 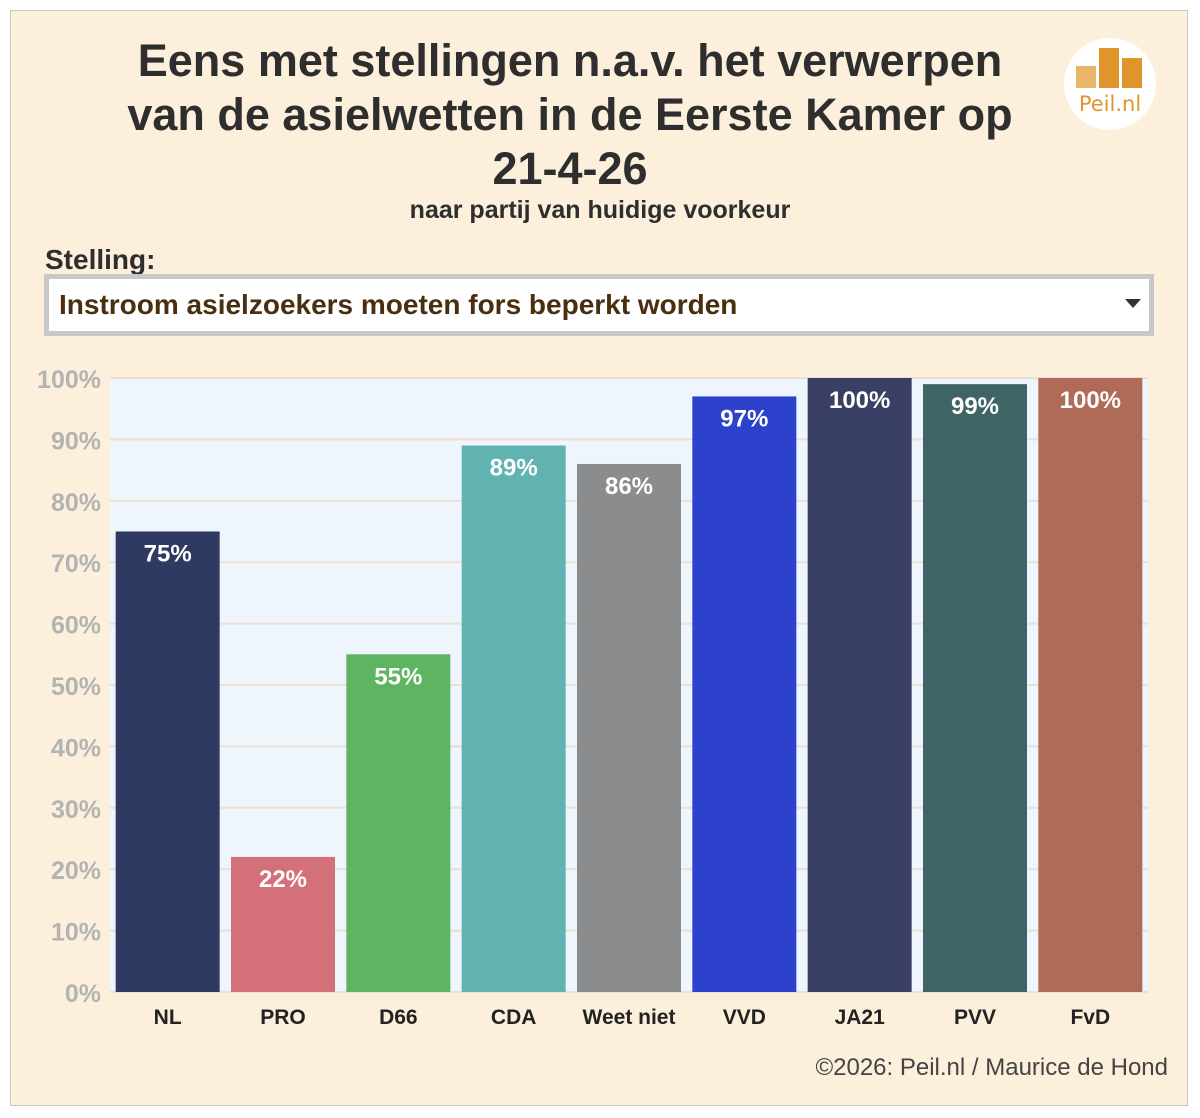 I want to click on peil-logo: Peil.nl, so click(x=1110, y=84).